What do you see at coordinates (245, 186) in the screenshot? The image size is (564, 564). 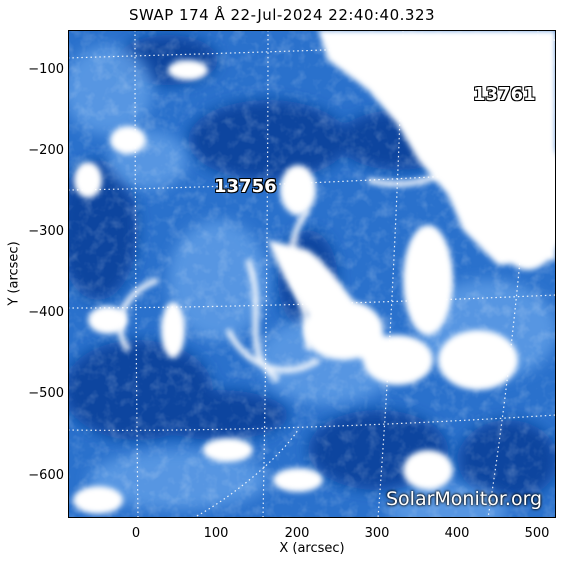 I see `active-region-label: 13756` at bounding box center [245, 186].